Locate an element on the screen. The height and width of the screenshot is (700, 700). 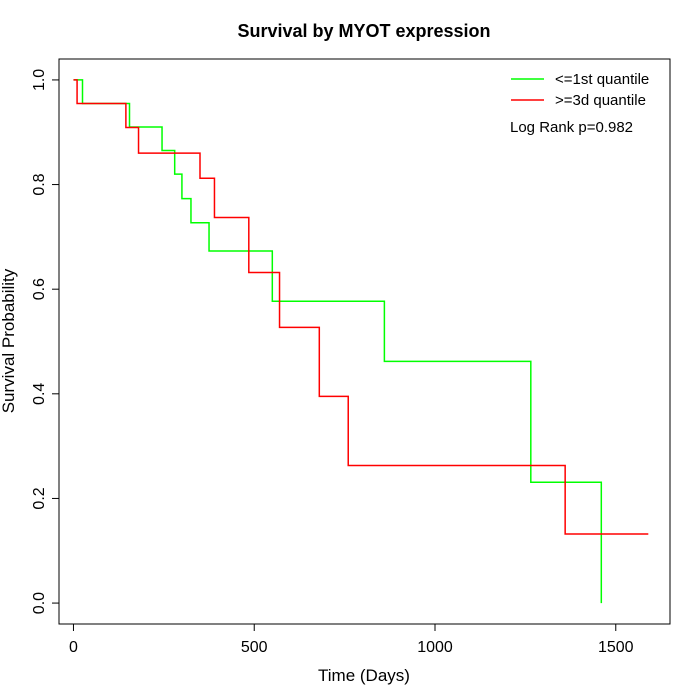
y-tick-label: 0.4 is located at coordinates (39, 394).